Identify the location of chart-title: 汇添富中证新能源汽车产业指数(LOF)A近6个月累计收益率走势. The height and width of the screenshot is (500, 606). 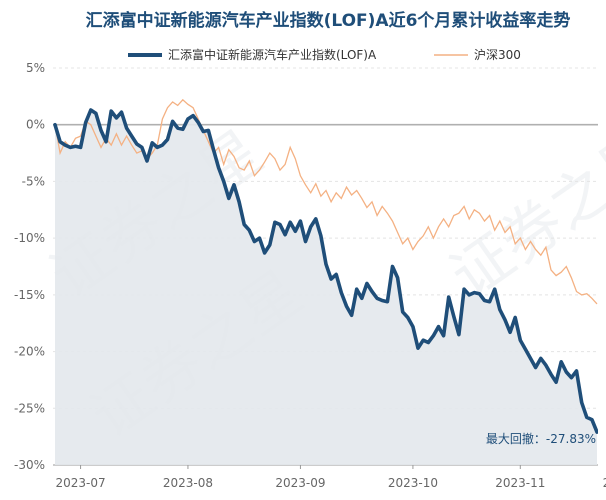
(328, 20).